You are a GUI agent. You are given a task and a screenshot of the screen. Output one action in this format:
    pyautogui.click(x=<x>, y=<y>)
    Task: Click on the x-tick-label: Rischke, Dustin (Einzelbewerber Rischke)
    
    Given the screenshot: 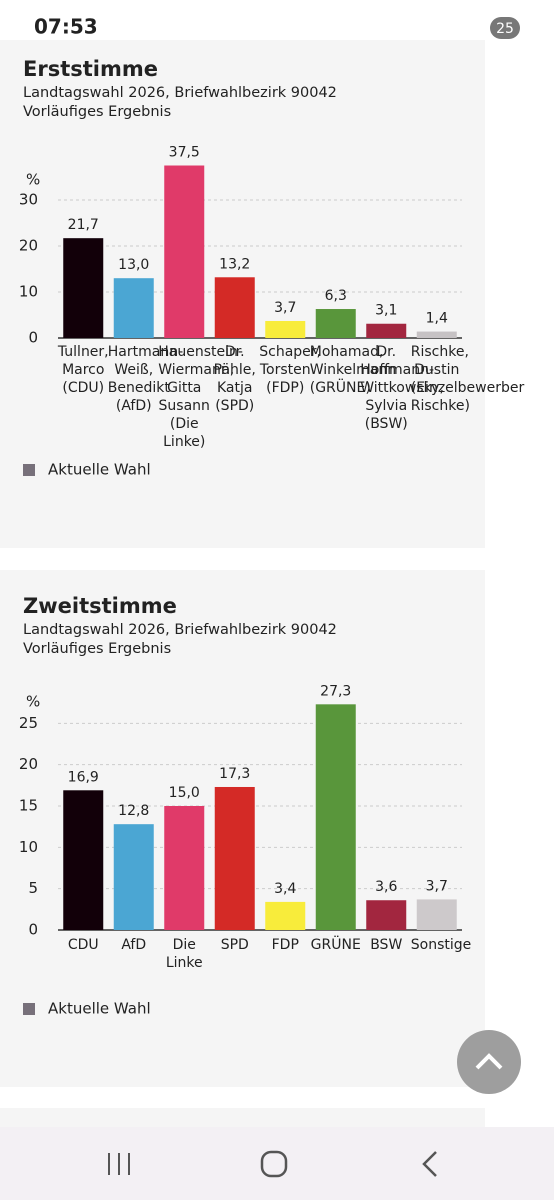 What is the action you would take?
    pyautogui.click(x=467, y=379)
    